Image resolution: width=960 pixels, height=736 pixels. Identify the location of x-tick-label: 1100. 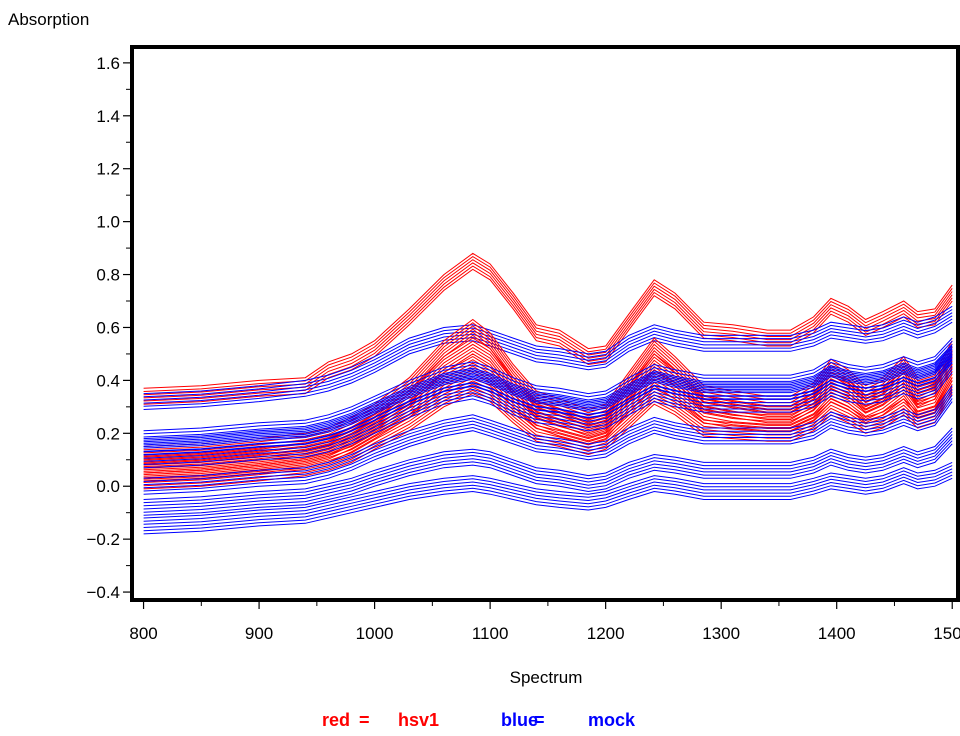
(490, 633).